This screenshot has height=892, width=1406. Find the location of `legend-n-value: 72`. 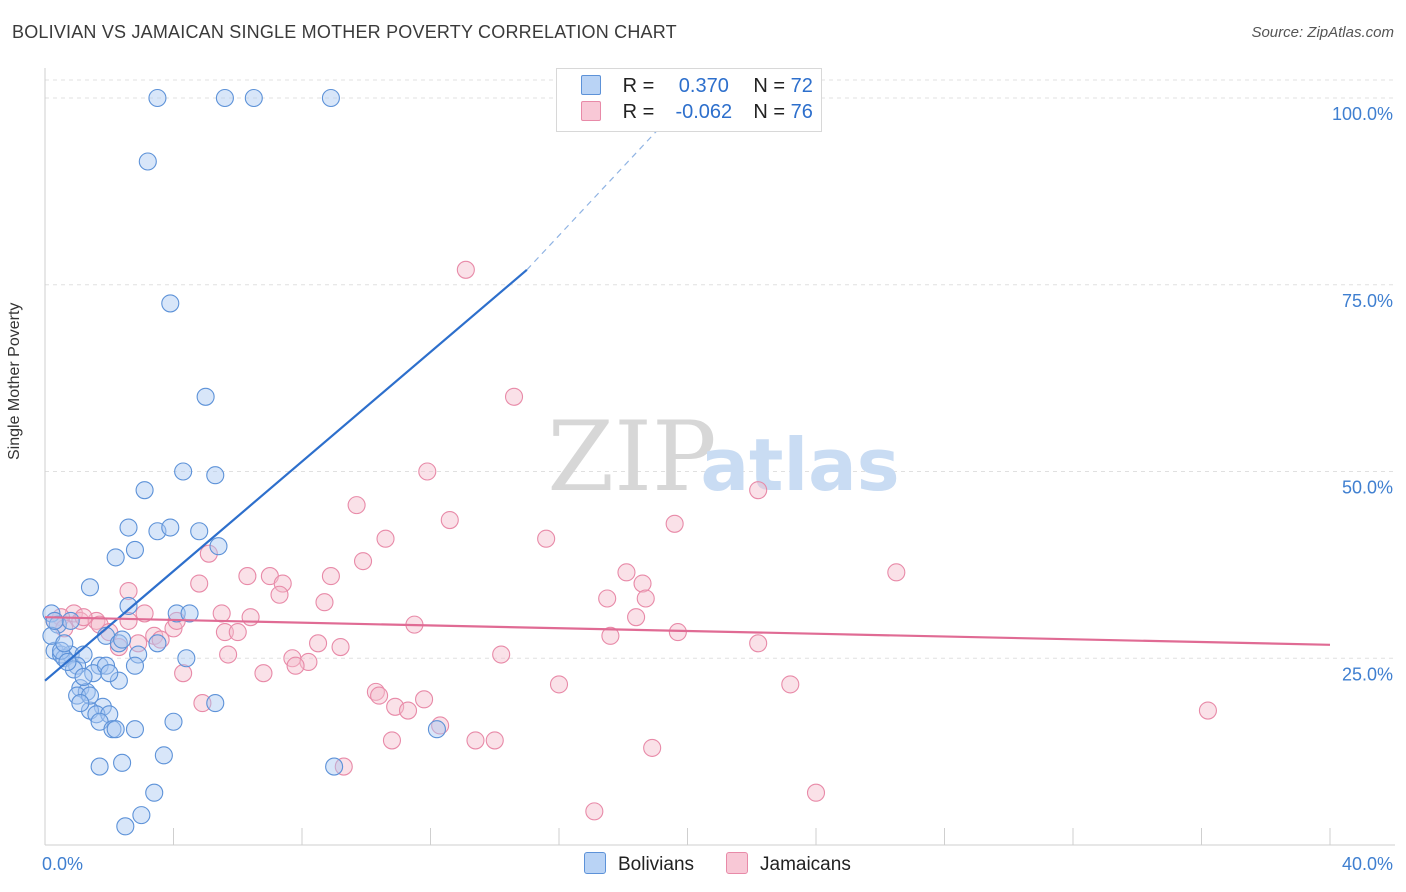

legend-n-value: 72 is located at coordinates (801, 86).